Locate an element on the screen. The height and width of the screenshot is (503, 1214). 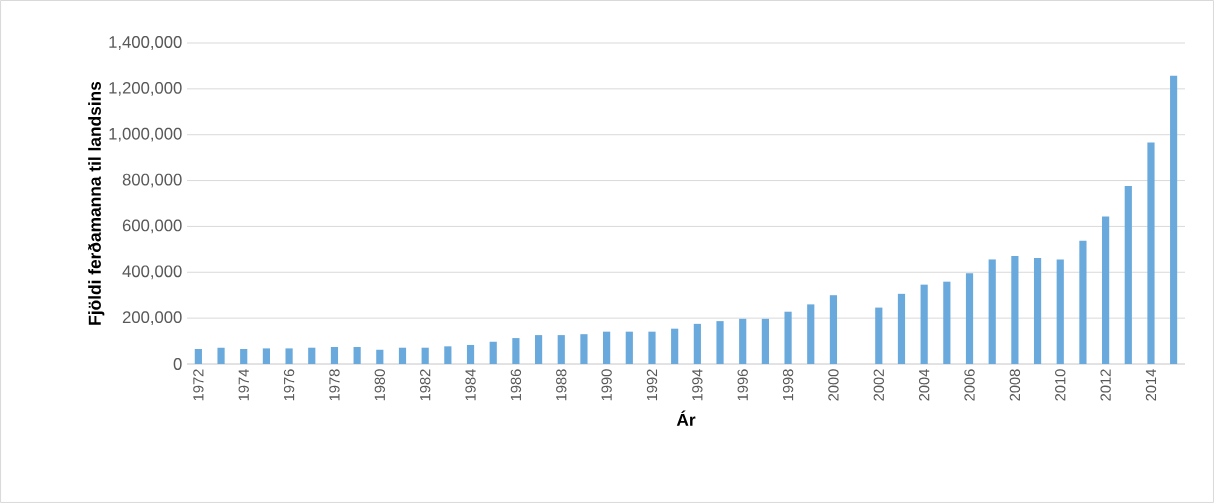
x-tick-label: 1980 is located at coordinates (380, 385).